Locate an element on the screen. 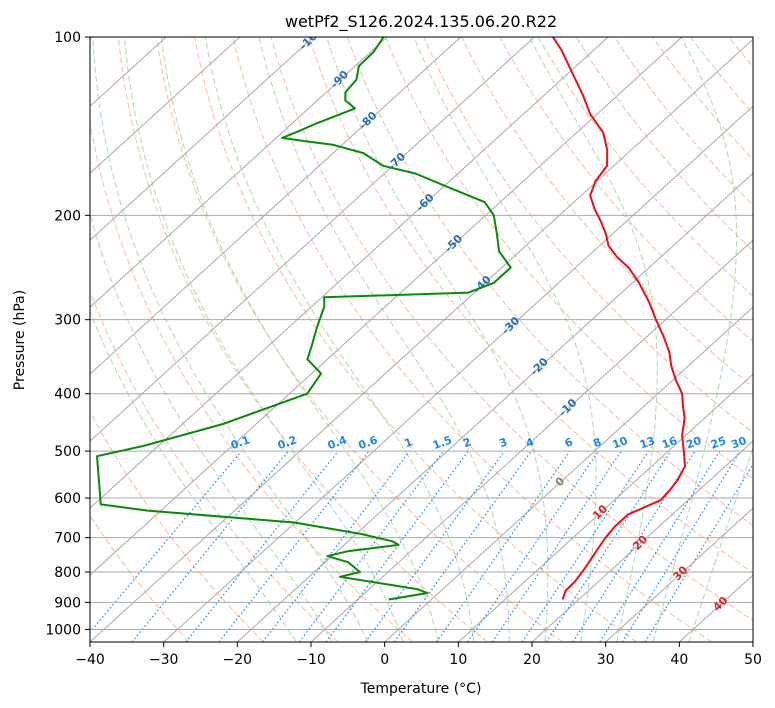 This screenshot has width=775, height=708. x-tick-label: −40 is located at coordinates (90, 660).